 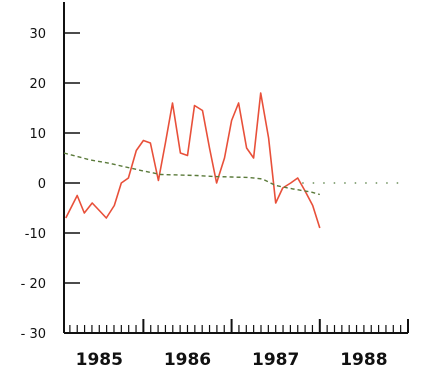 I want to click on y-axis: 30 20 10 0 -10 - 20 - 30, so click(x=50, y=172).